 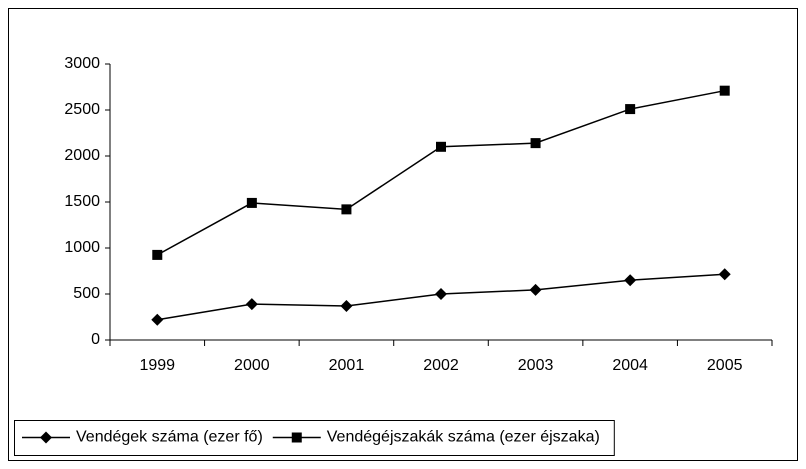 I want to click on y-tick-label: 500, so click(x=86, y=293).